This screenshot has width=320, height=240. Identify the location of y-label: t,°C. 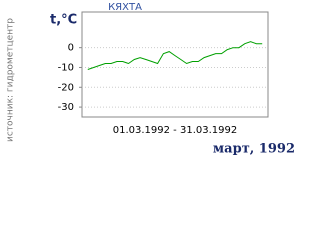
(63, 20).